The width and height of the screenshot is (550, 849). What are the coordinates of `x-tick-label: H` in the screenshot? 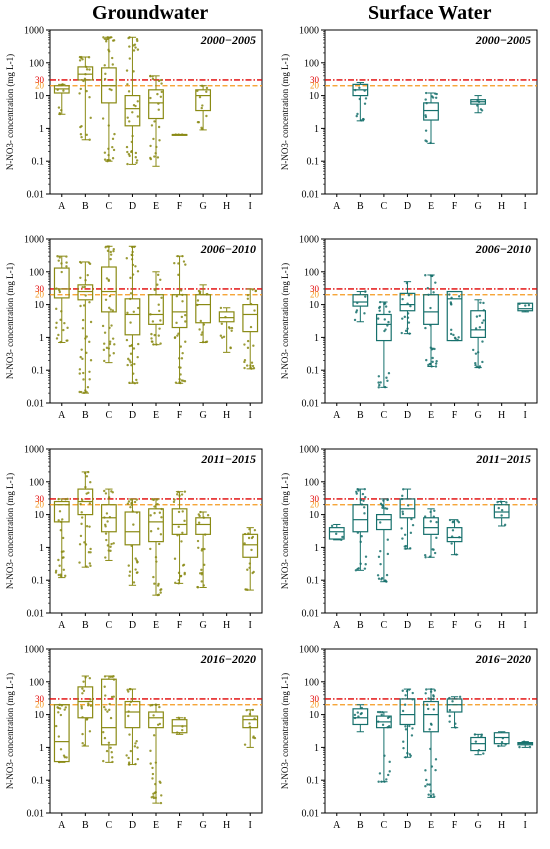 It's located at (501, 415).